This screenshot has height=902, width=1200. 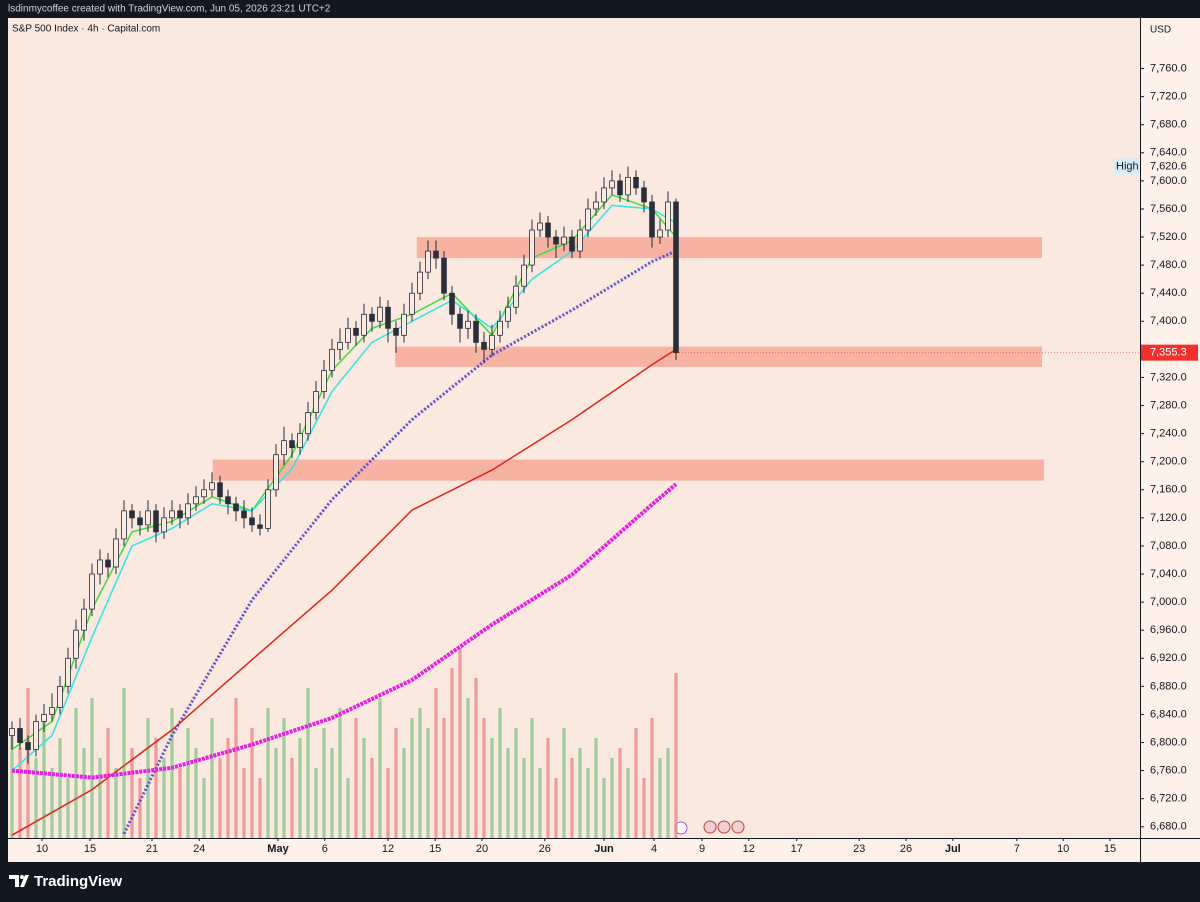 I want to click on time-axis, so click(x=604, y=850).